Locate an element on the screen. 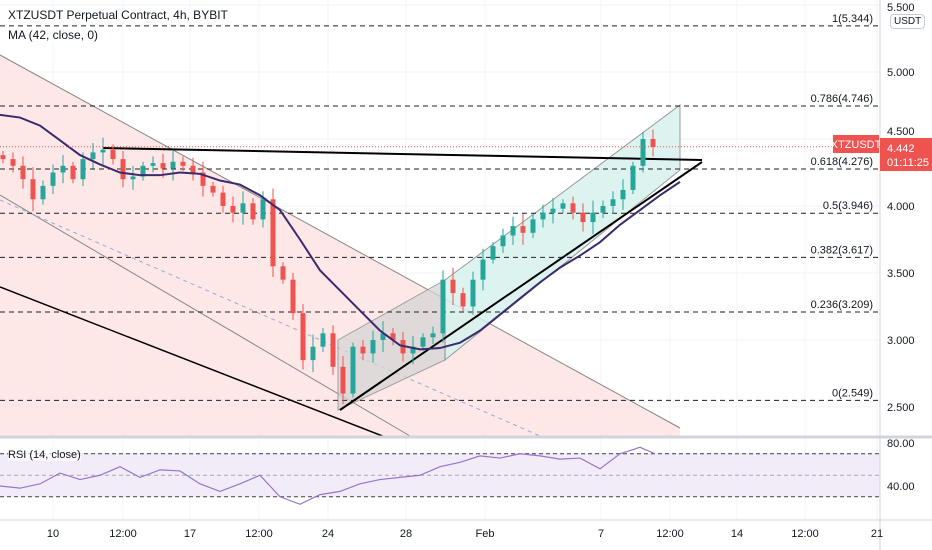  time-tick: Feb is located at coordinates (485, 534).